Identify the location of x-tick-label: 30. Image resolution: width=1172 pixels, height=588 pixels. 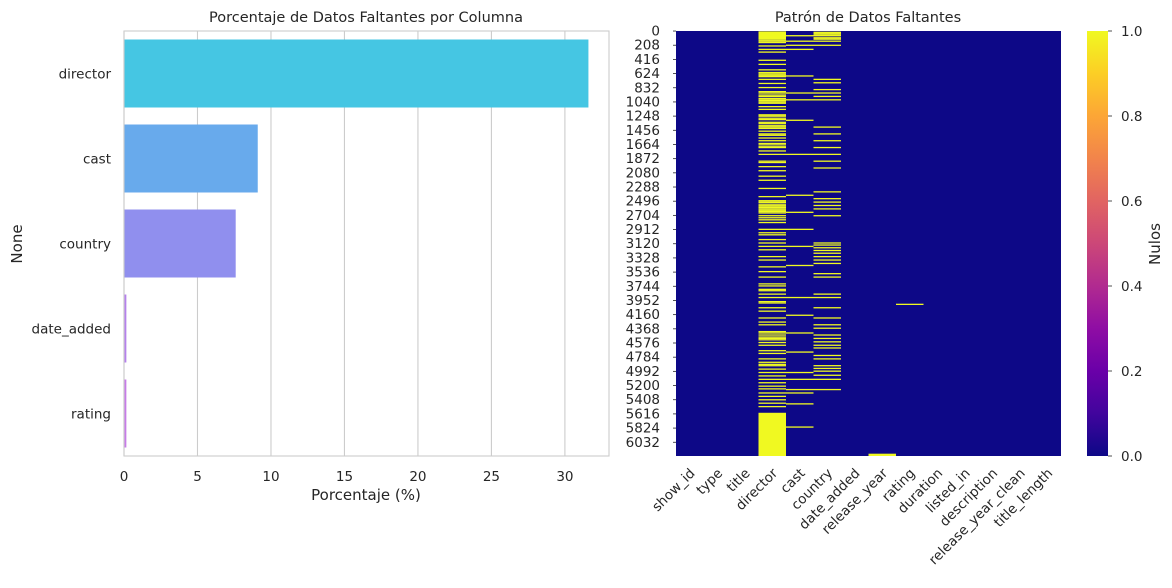
(564, 477).